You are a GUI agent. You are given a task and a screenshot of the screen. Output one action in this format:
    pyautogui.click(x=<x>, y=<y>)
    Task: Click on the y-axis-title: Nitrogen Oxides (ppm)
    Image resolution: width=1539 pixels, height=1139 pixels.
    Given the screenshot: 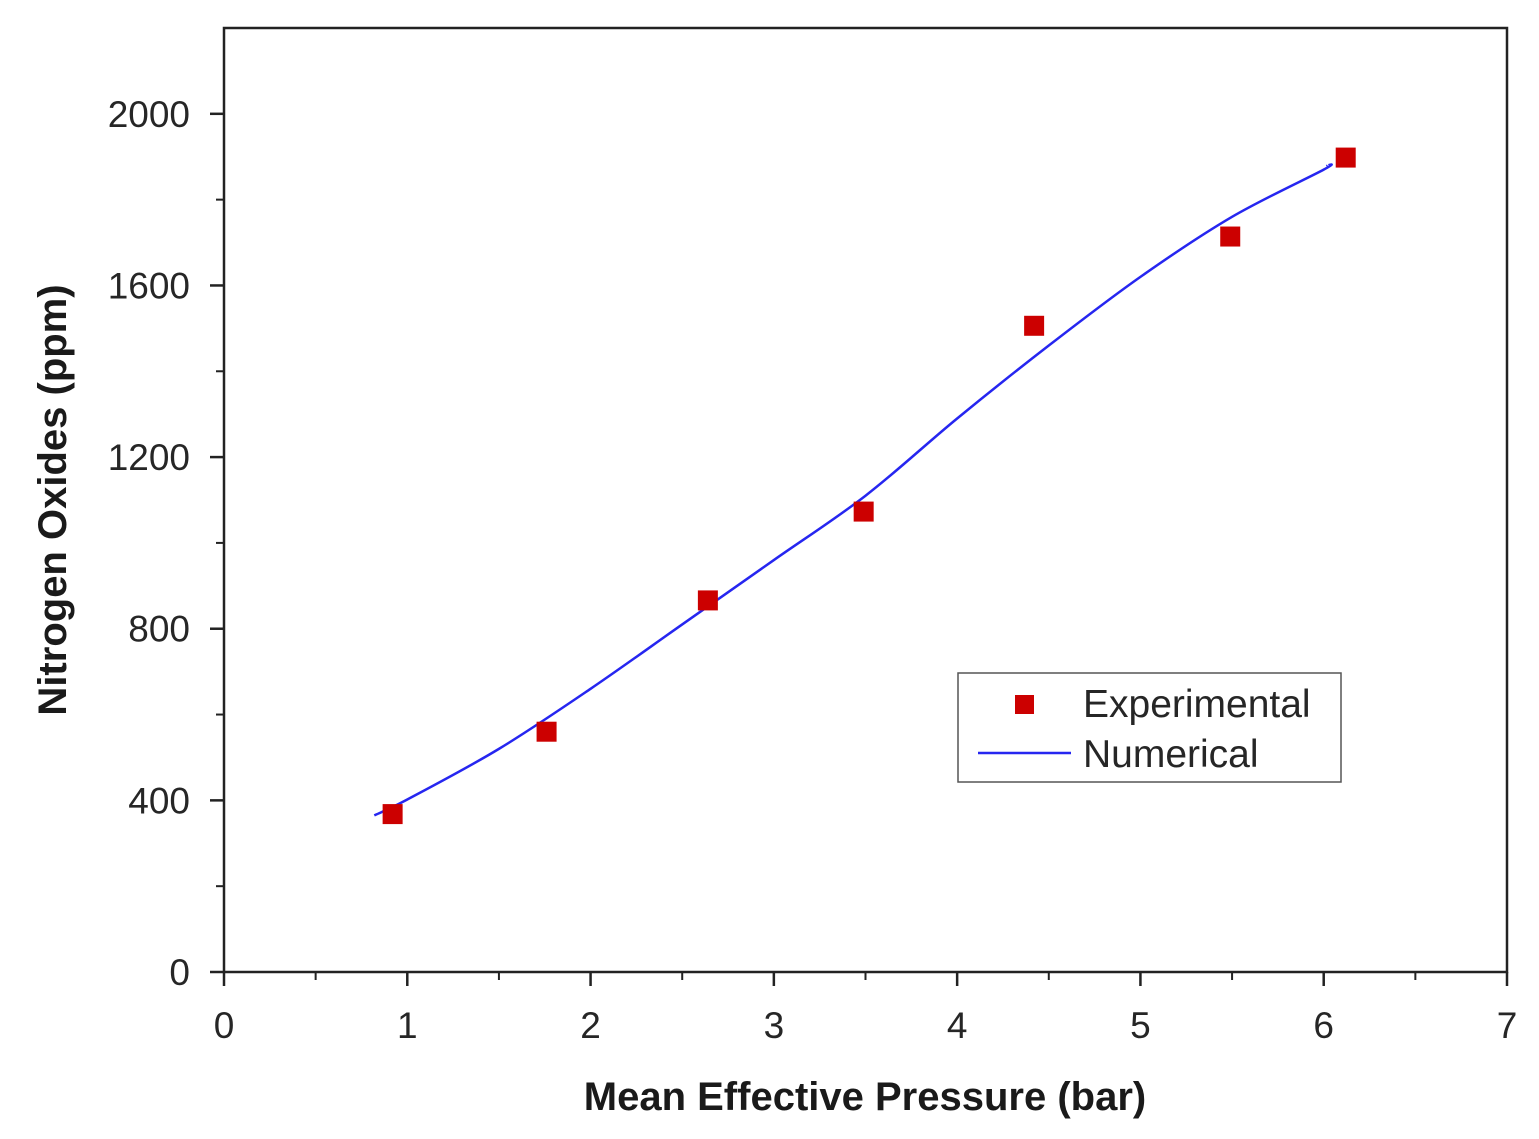 What is the action you would take?
    pyautogui.click(x=53, y=499)
    